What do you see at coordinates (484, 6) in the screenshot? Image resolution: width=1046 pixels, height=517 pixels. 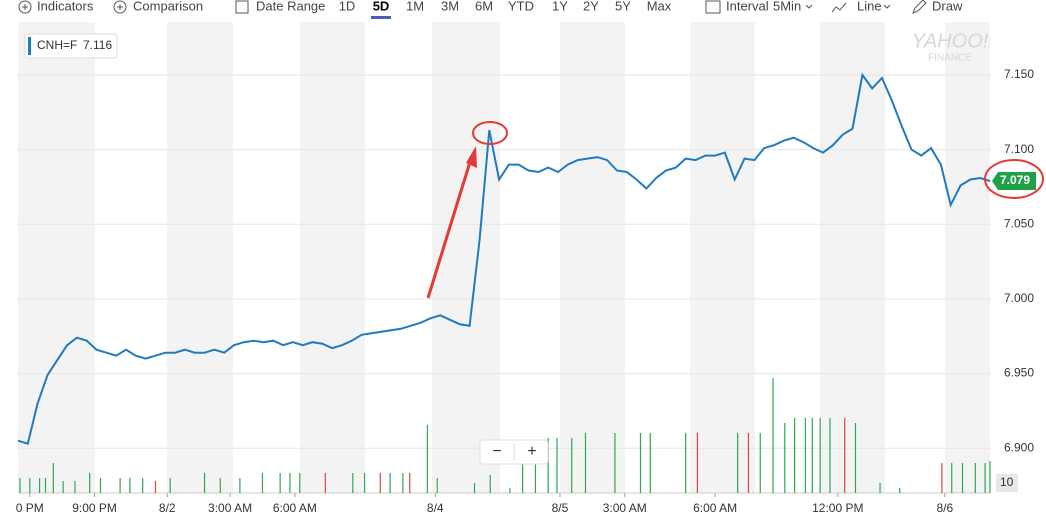 I see `range-button: 6M` at bounding box center [484, 6].